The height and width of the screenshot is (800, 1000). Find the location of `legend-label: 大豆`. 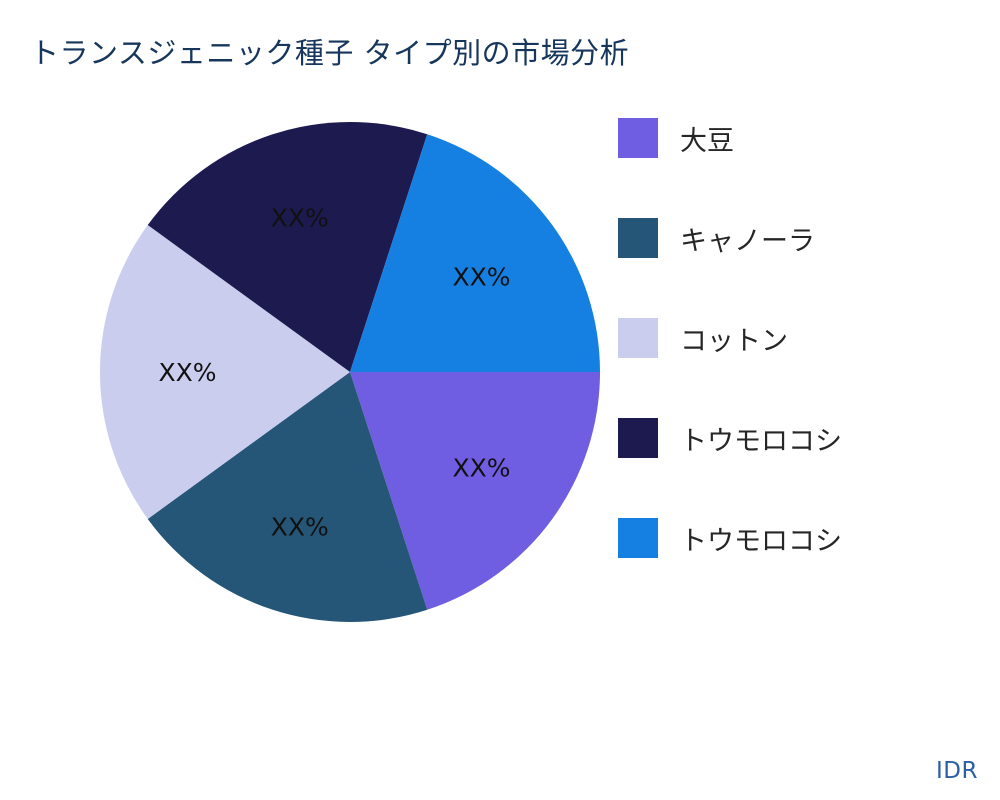

legend-label: 大豆 is located at coordinates (707, 141).